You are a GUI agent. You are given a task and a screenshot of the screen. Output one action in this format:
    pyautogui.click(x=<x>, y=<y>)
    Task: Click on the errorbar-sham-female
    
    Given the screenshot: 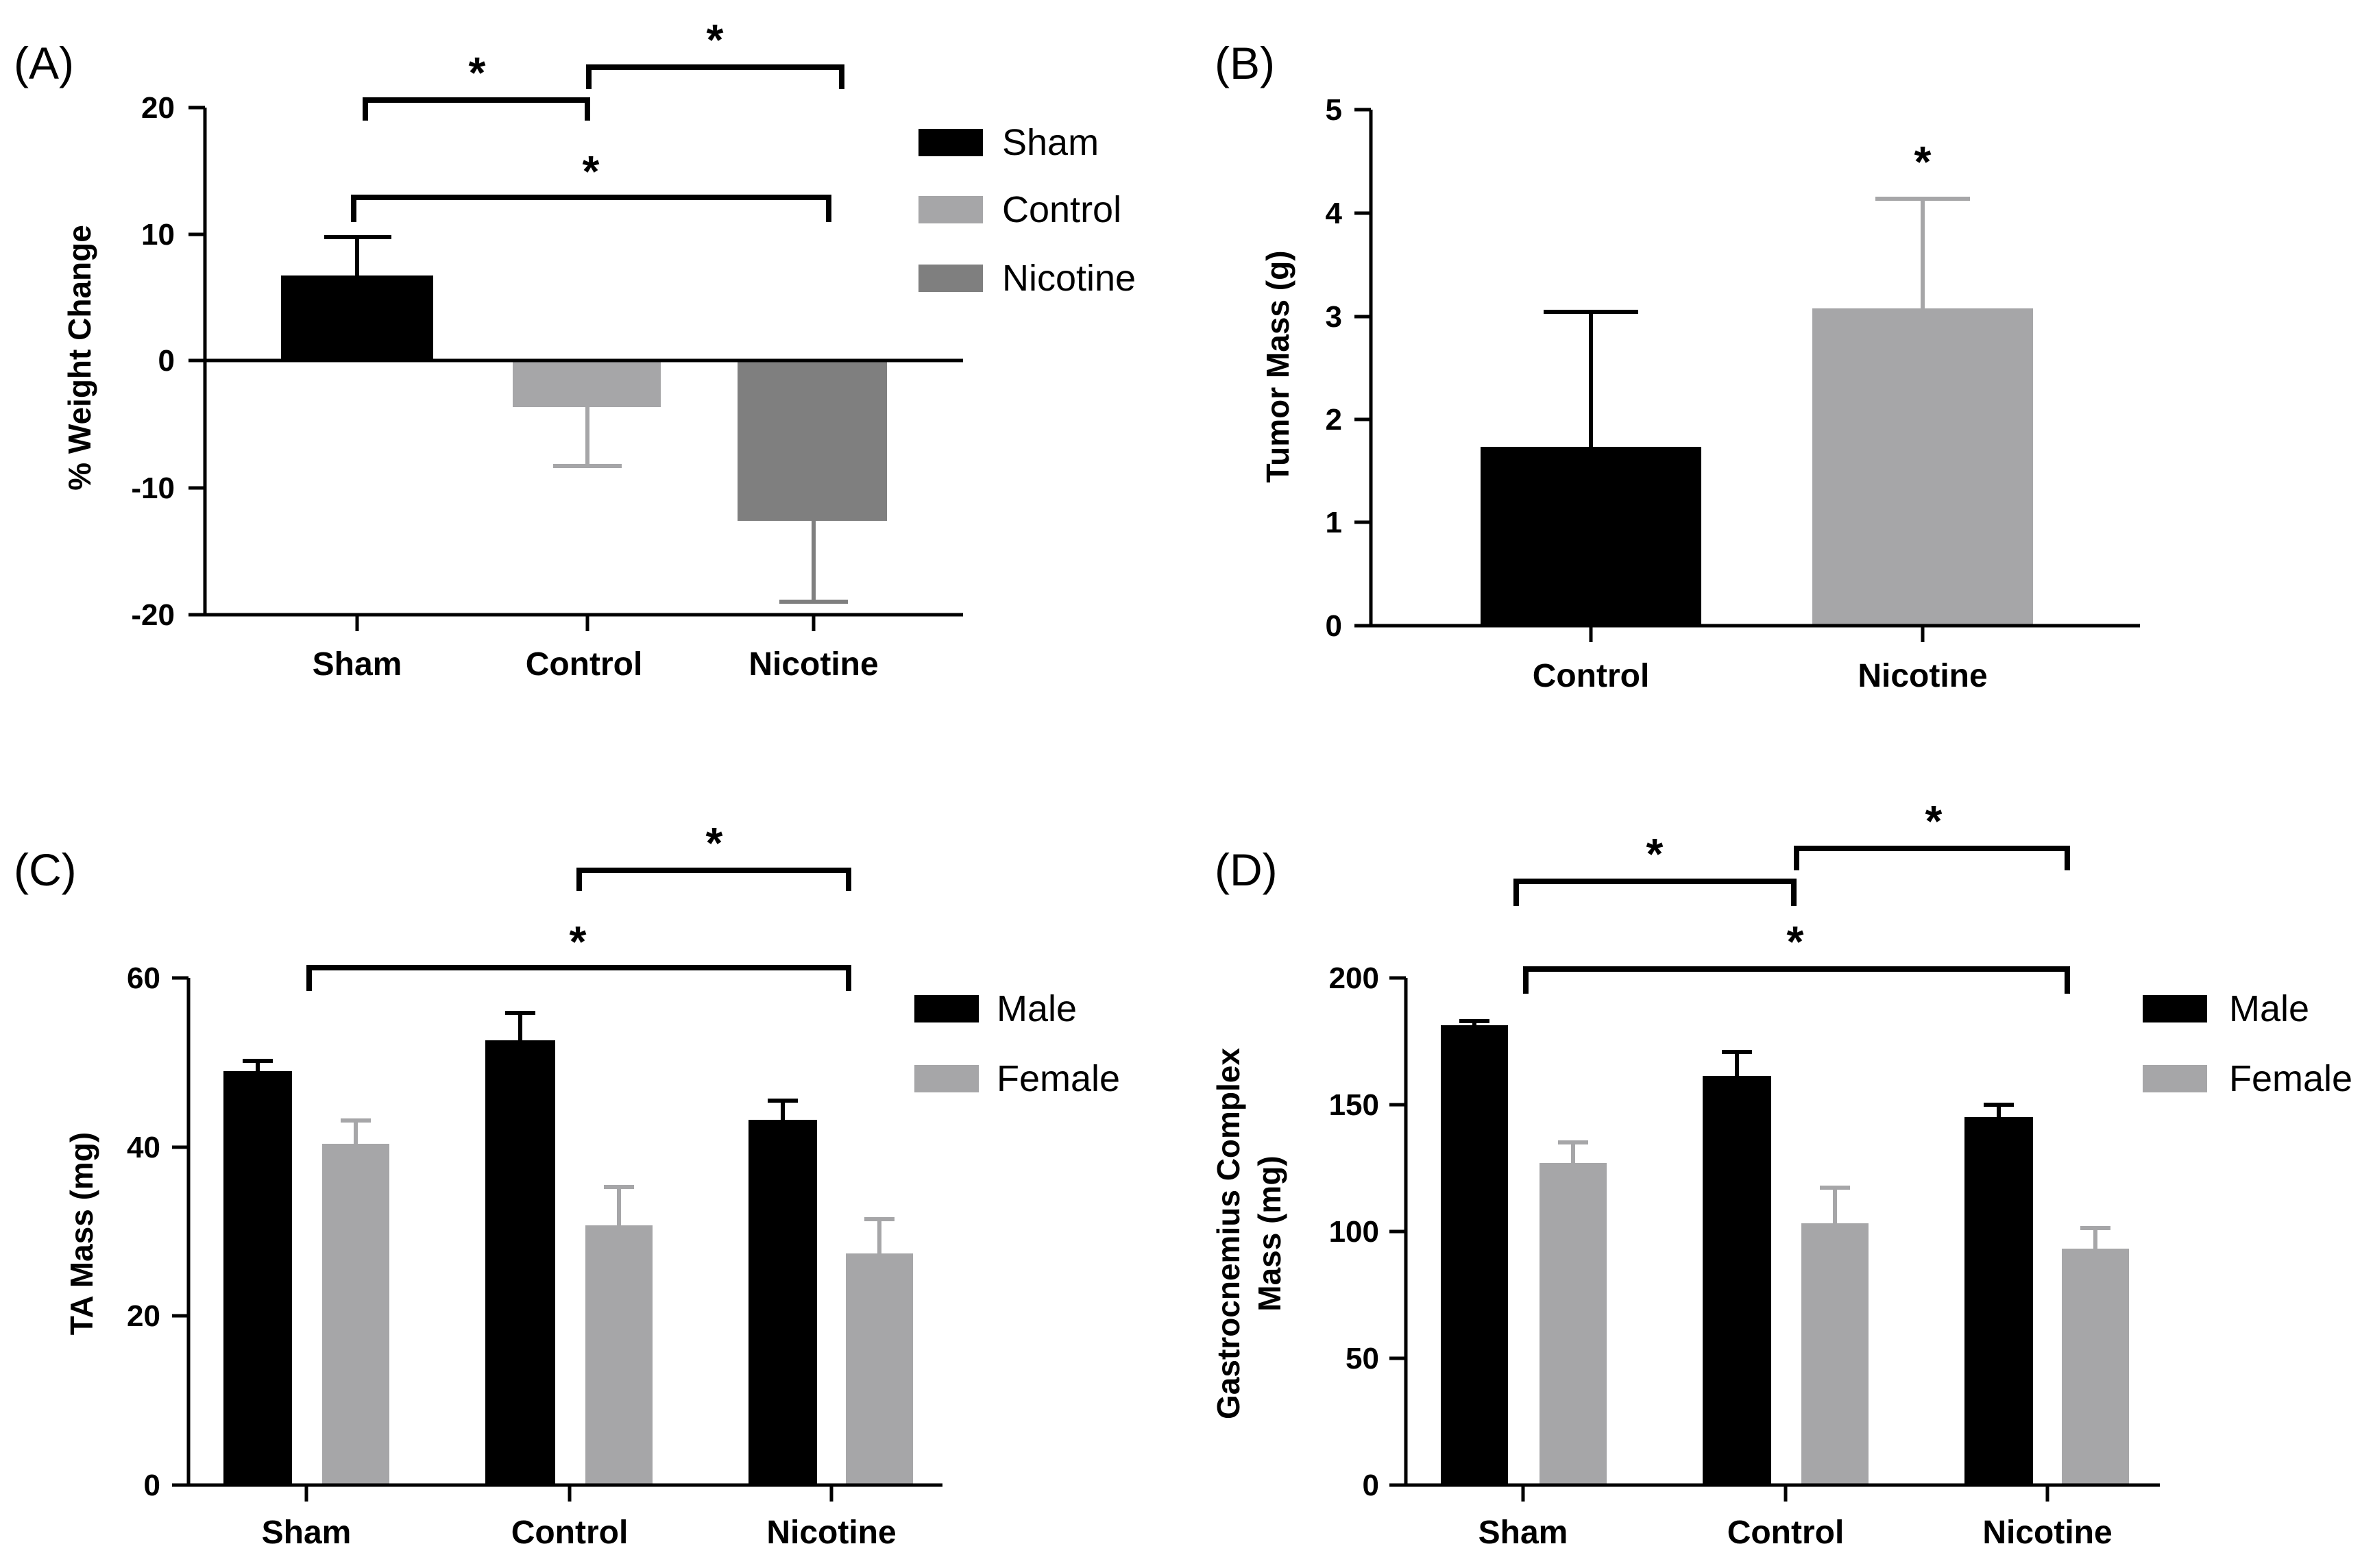 What is the action you would take?
    pyautogui.click(x=1573, y=1151)
    